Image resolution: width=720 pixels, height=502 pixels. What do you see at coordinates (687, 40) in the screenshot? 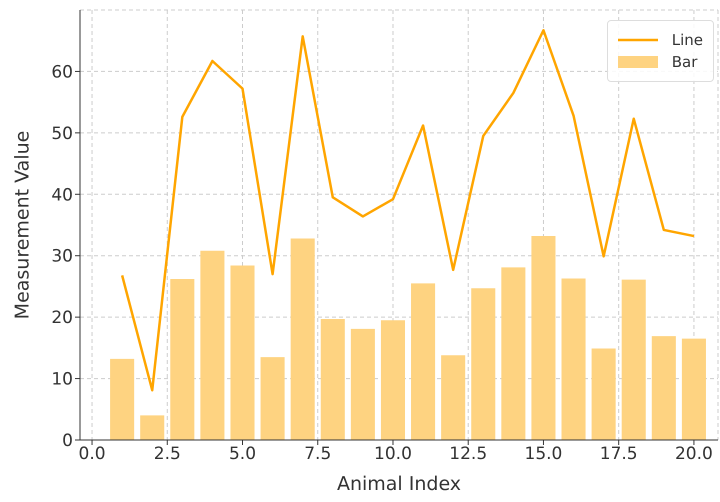
I see `legend-label: Line` at bounding box center [687, 40].